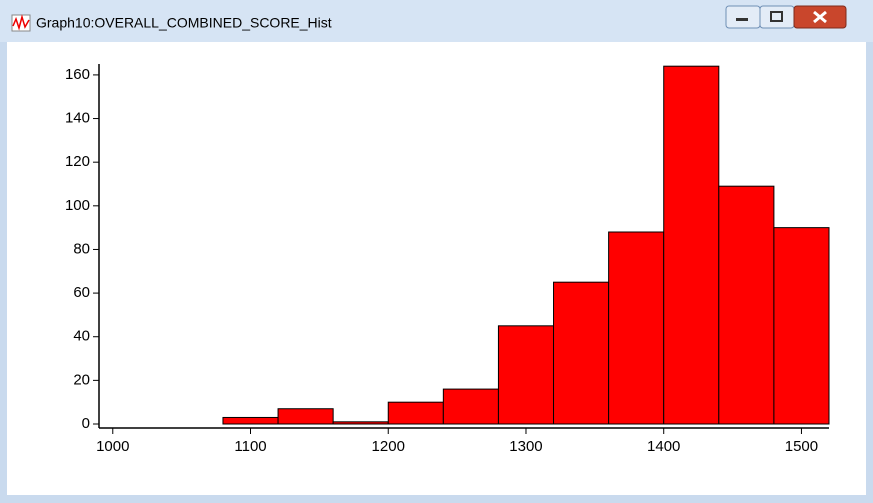 Image resolution: width=873 pixels, height=503 pixels. I want to click on close-button, so click(820, 17).